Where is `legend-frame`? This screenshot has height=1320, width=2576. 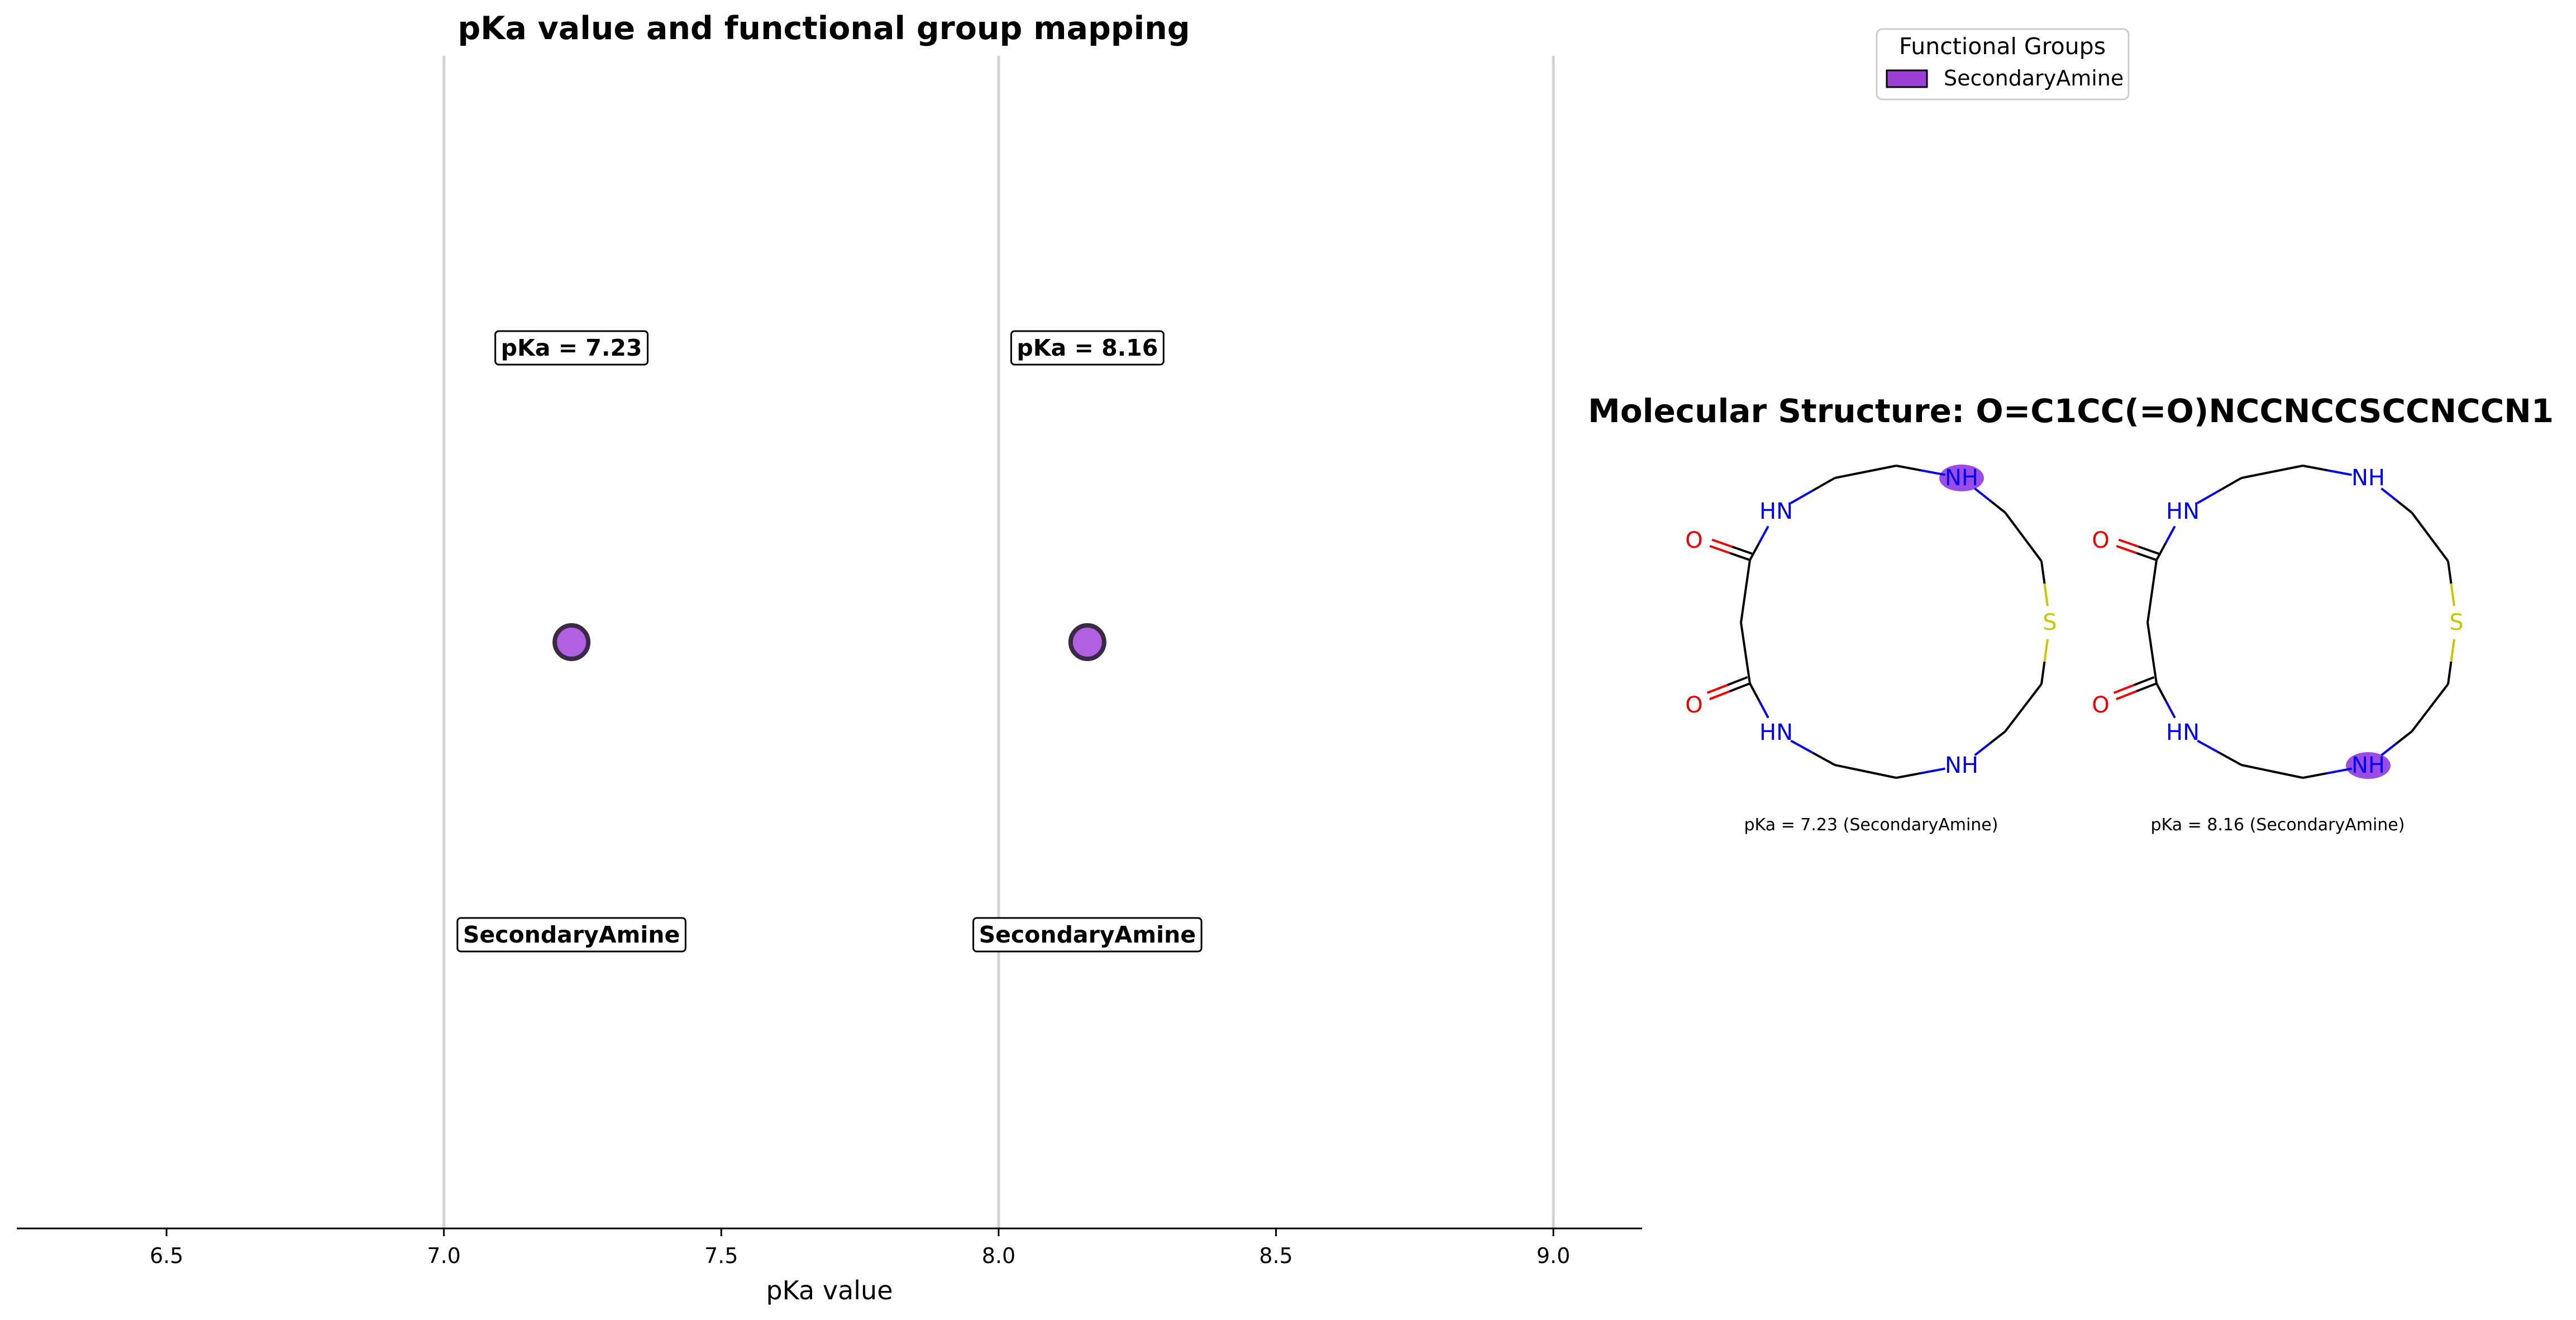 legend-frame is located at coordinates (2003, 64).